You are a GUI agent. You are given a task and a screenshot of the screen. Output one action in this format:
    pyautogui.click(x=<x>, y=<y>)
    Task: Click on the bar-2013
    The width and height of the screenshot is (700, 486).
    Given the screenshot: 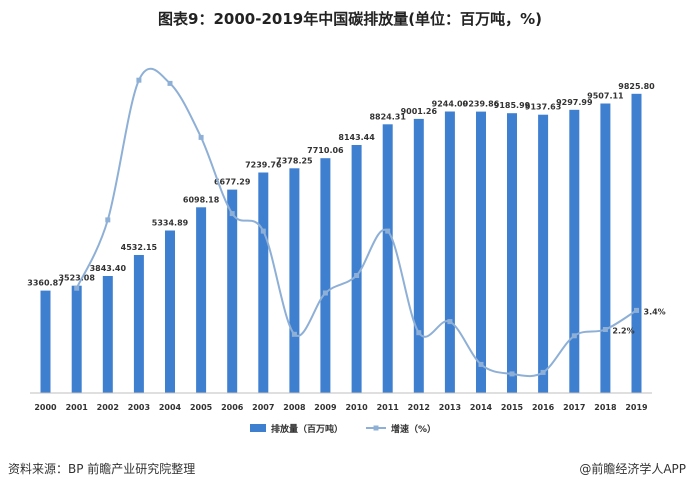 What is the action you would take?
    pyautogui.click(x=449, y=252)
    